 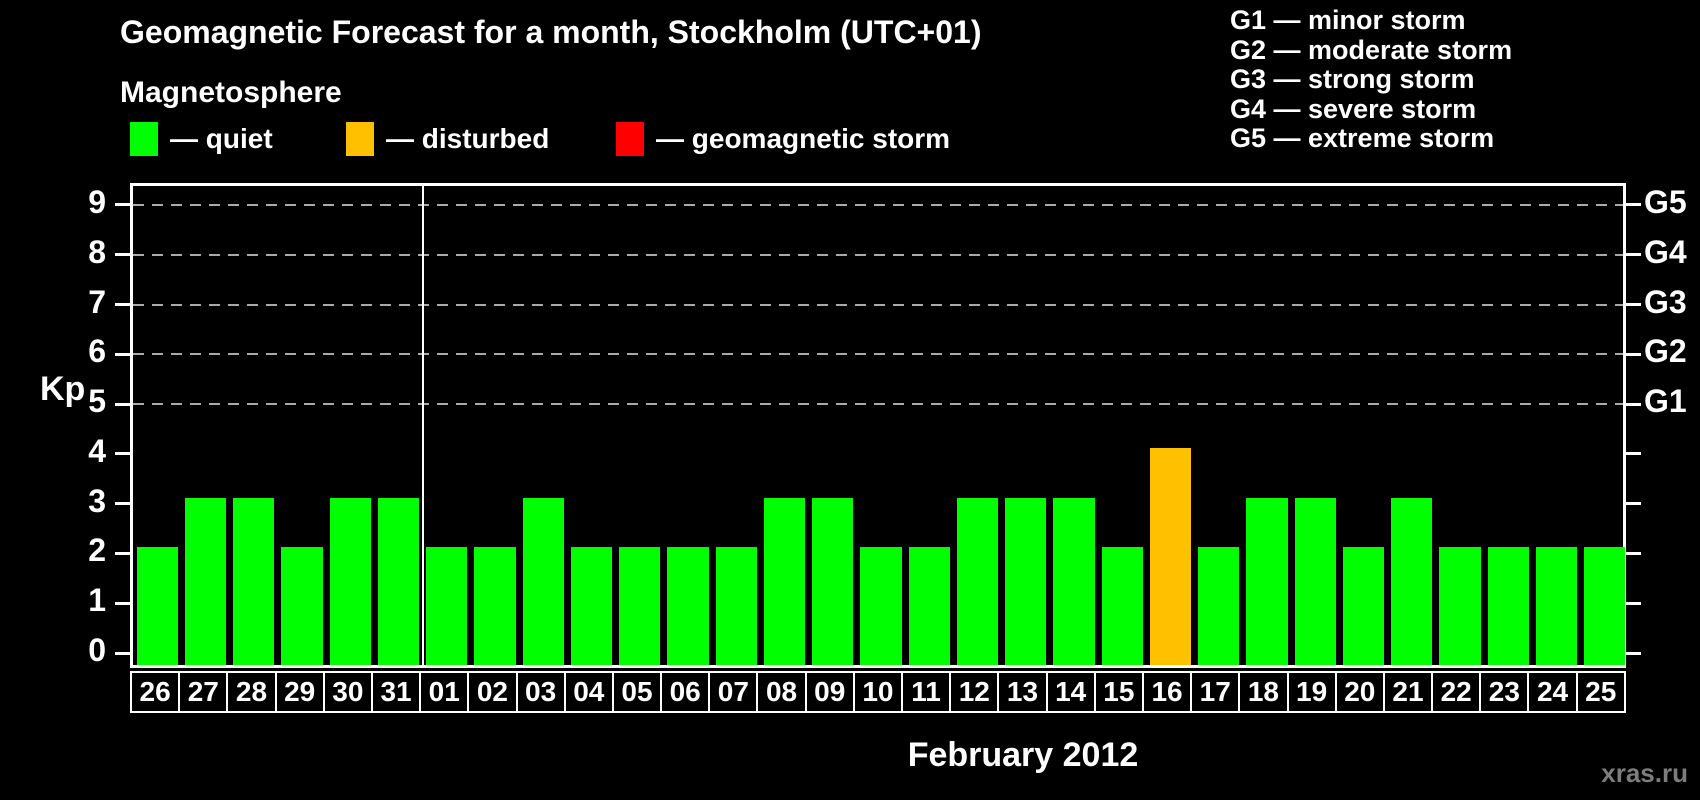 What do you see at coordinates (221, 138) in the screenshot?
I see `legend-label-quiet: — quiet` at bounding box center [221, 138].